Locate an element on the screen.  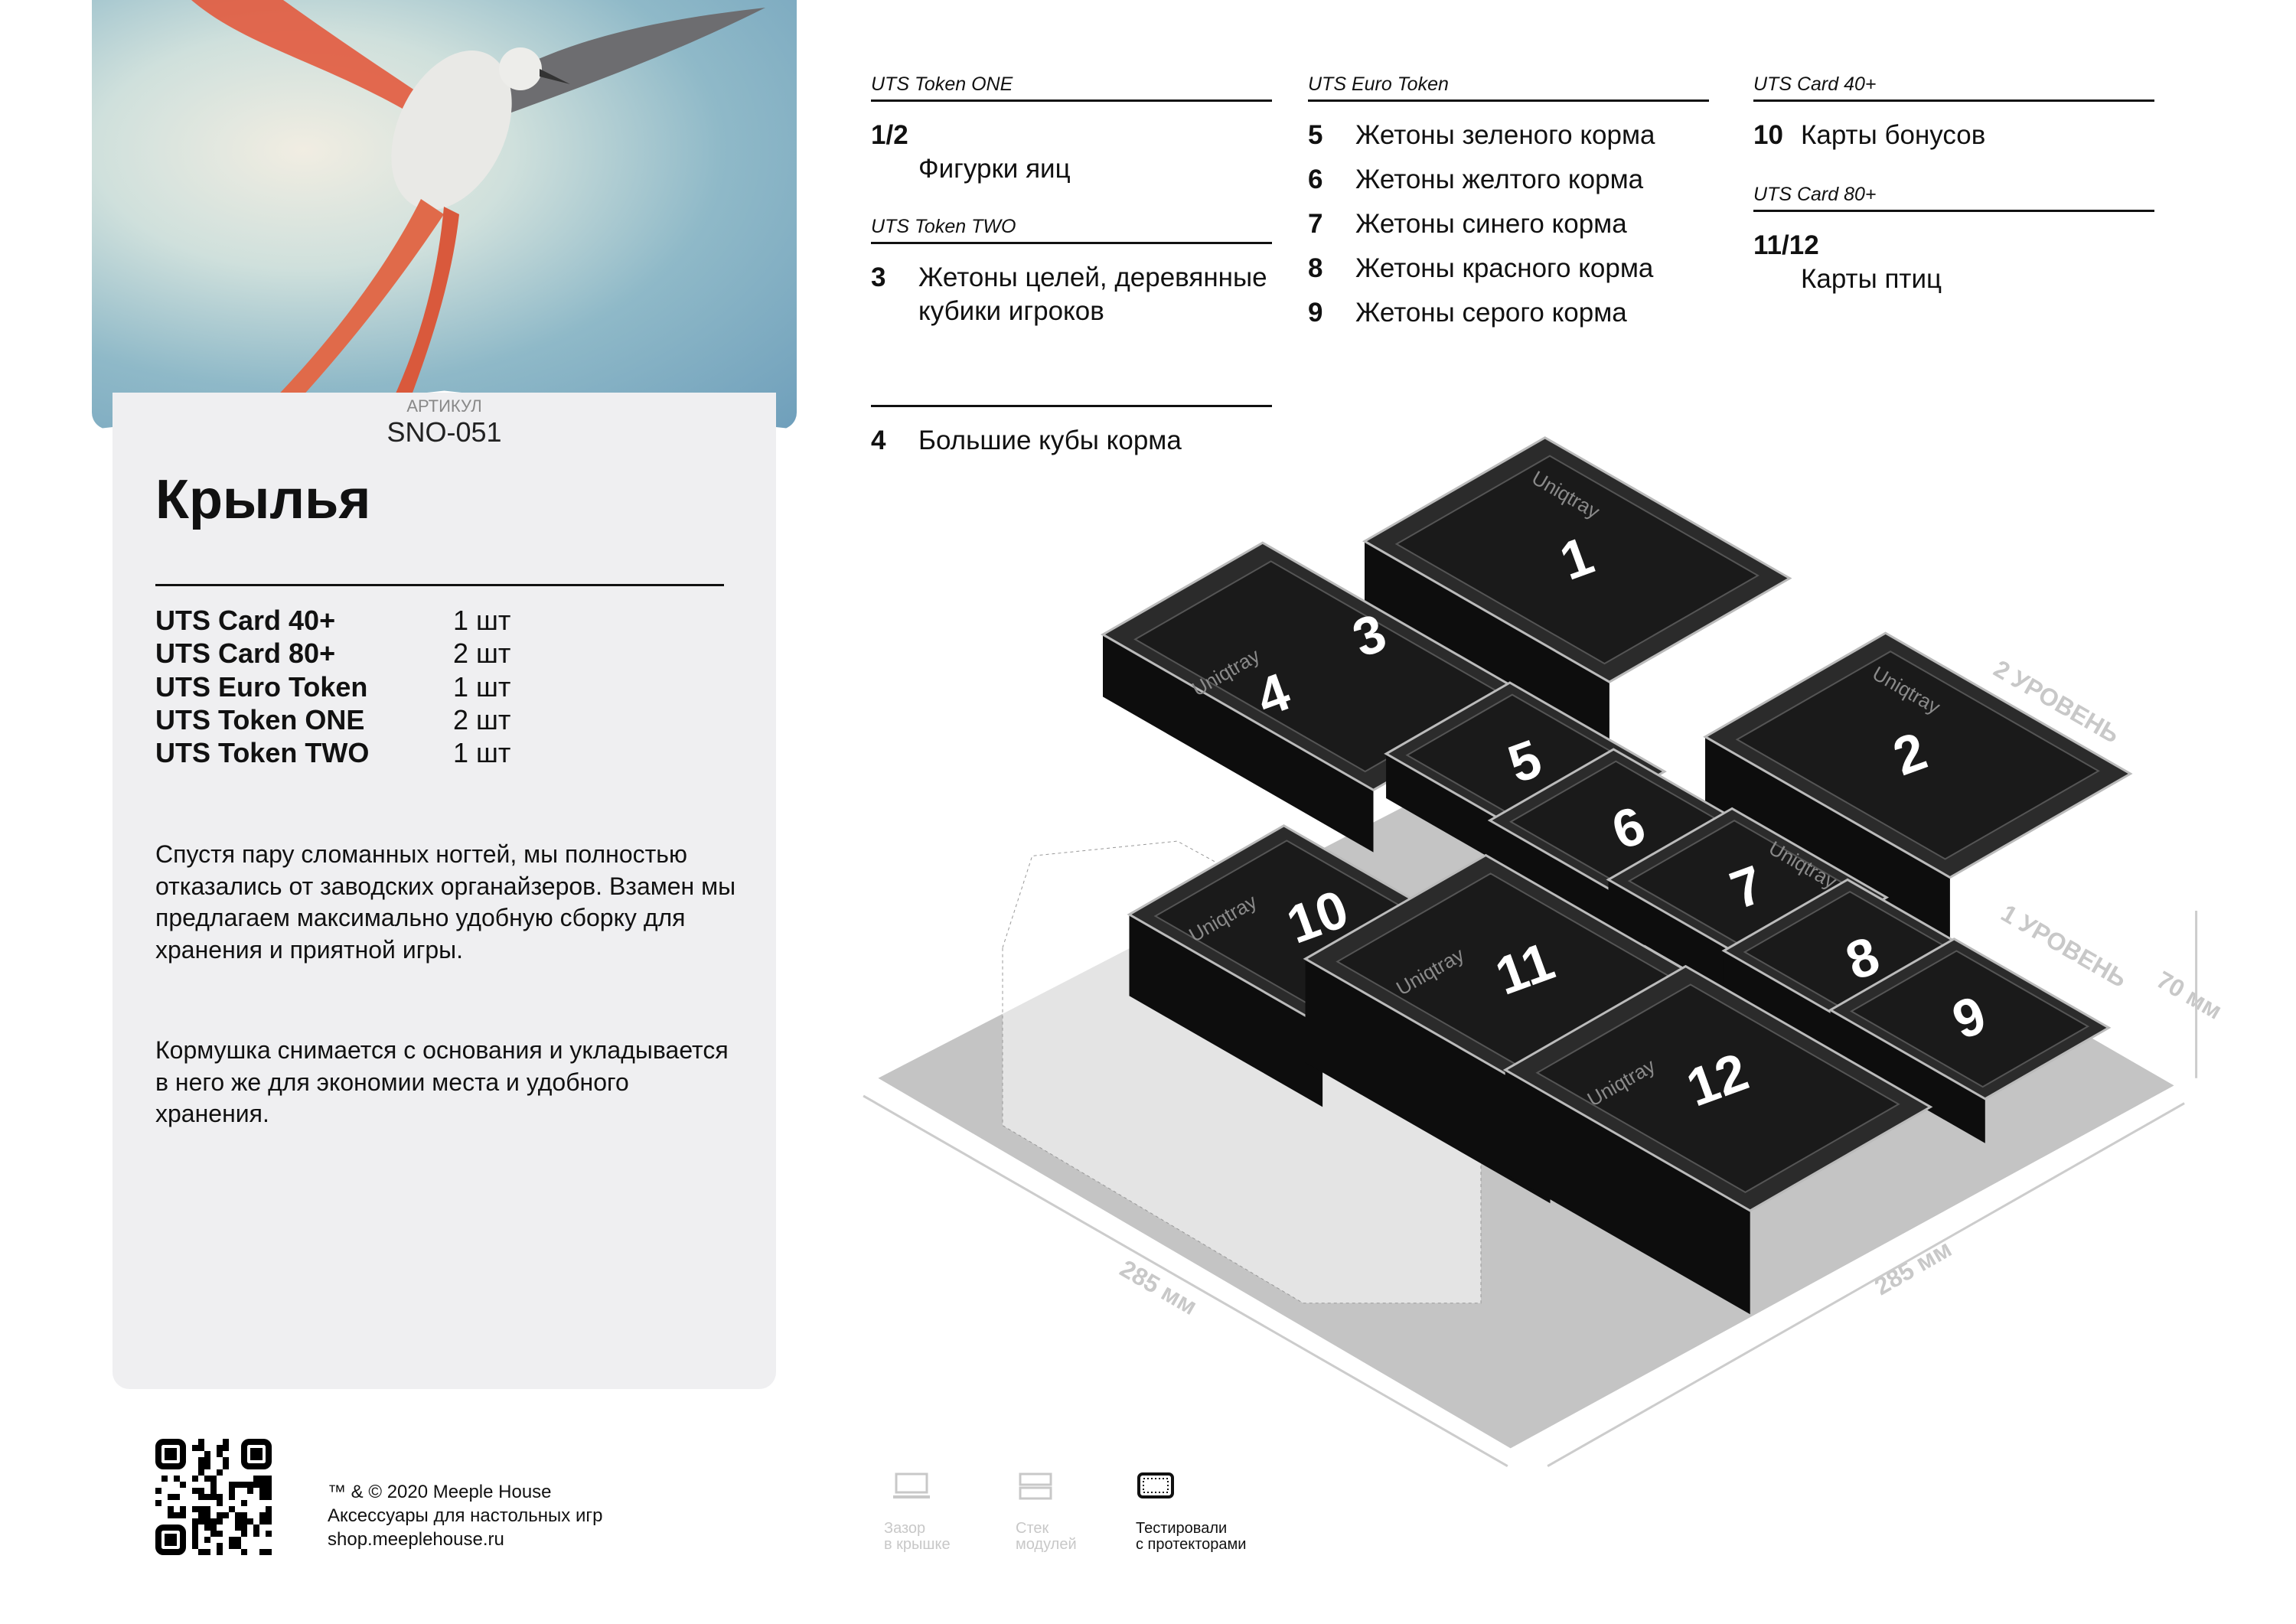
group-header: UTS Card 80+ is located at coordinates (1815, 194).